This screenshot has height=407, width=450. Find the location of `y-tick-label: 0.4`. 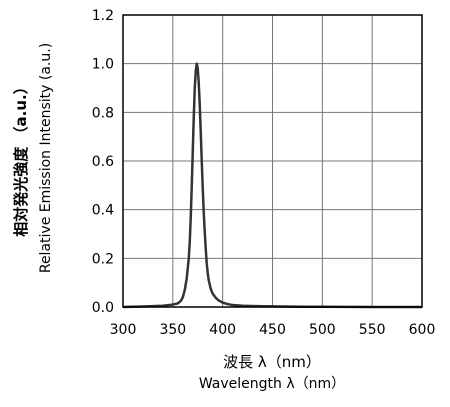

y-tick-label: 0.4 is located at coordinates (103, 211).